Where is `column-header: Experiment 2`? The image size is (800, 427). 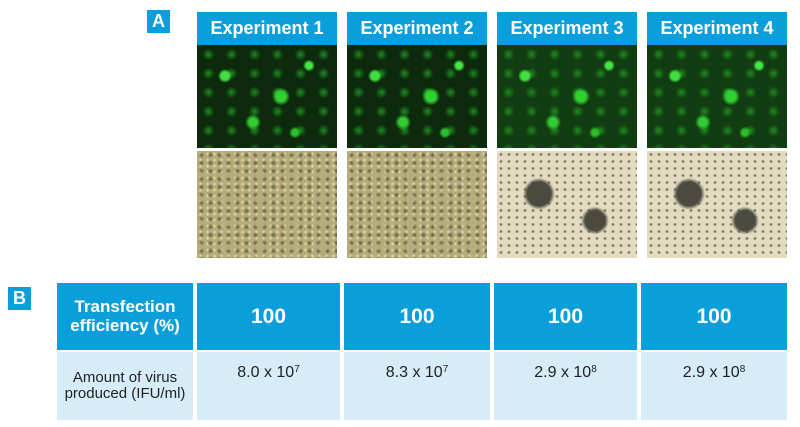 column-header: Experiment 2 is located at coordinates (417, 28).